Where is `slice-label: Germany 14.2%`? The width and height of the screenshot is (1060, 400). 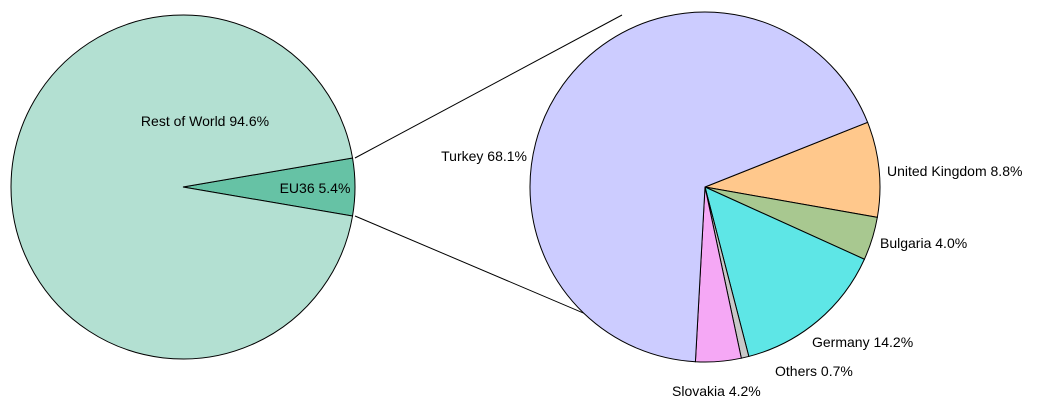
slice-label: Germany 14.2% is located at coordinates (862, 342).